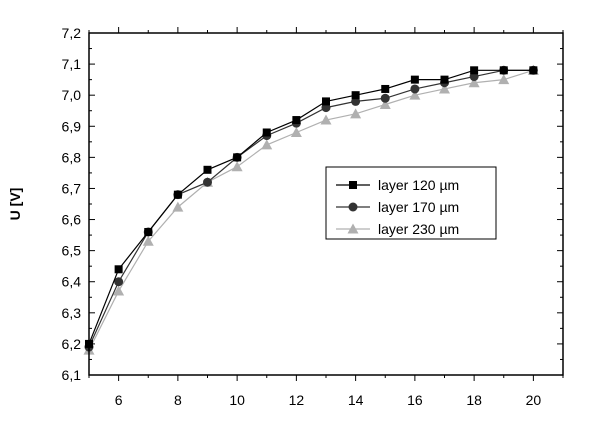  What do you see at coordinates (415, 400) in the screenshot?
I see `x-tick-label: 16` at bounding box center [415, 400].